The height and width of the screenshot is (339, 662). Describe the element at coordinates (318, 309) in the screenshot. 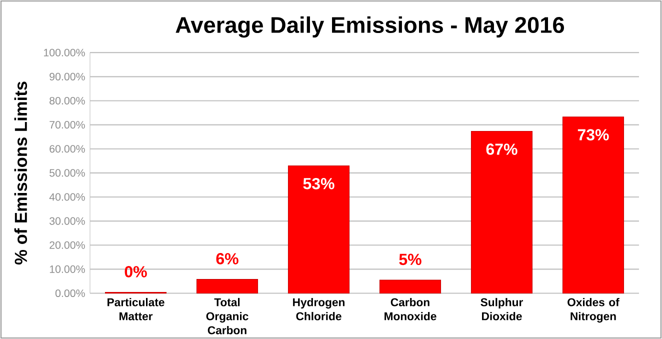

I see `x-tick-label: Hydrogen Chloride` at that location.